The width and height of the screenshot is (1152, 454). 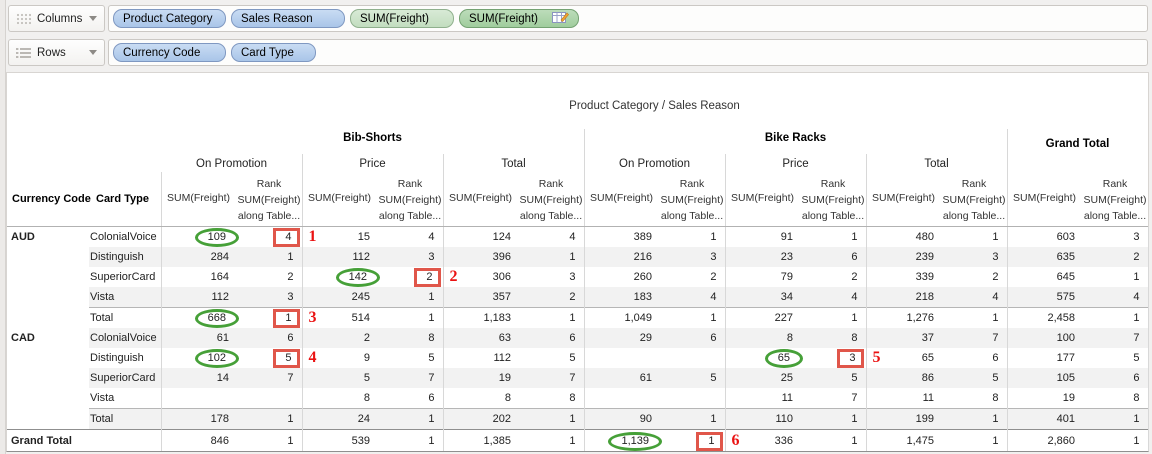 What do you see at coordinates (169, 52) in the screenshot?
I see `pill-currency-code: Currency Code` at bounding box center [169, 52].